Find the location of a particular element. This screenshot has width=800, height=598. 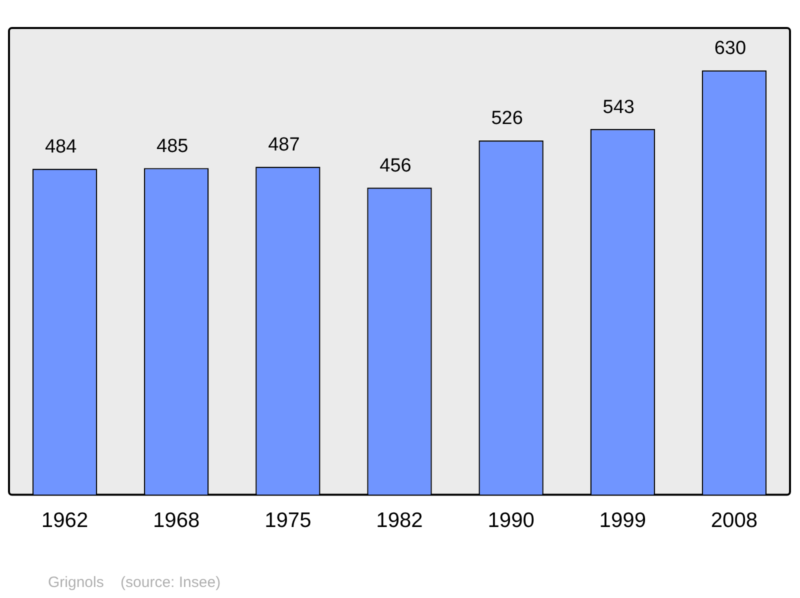

x-tick-label: 1968 is located at coordinates (176, 520).